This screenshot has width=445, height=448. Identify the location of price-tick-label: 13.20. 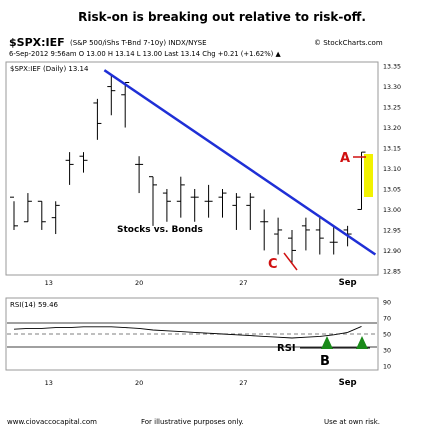
(392, 128).